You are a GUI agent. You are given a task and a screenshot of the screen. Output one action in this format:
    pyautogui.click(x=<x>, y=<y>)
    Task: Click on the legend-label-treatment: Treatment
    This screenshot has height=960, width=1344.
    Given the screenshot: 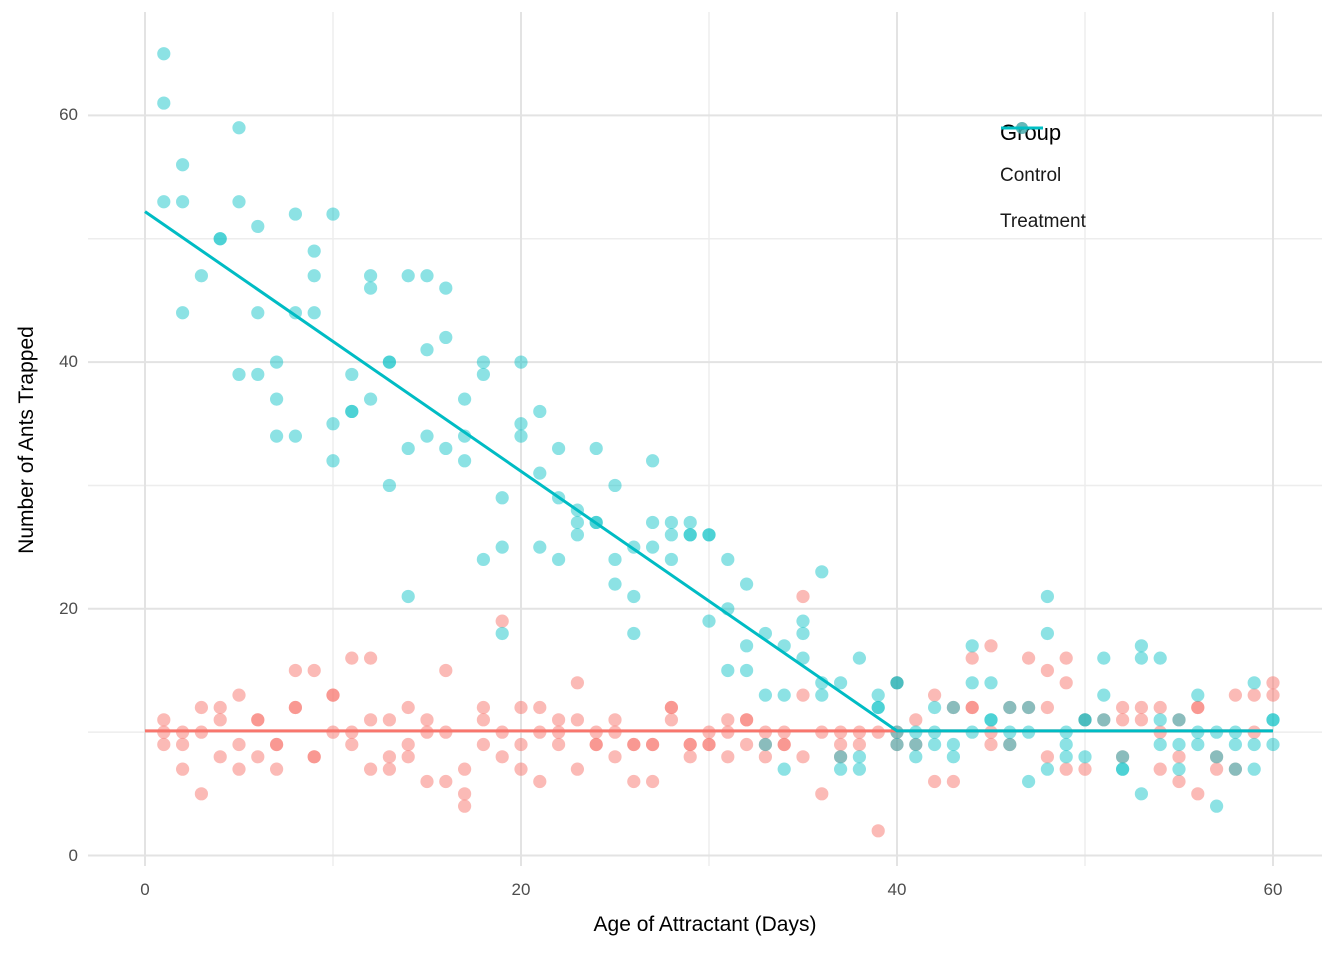 What is the action you would take?
    pyautogui.click(x=1043, y=221)
    